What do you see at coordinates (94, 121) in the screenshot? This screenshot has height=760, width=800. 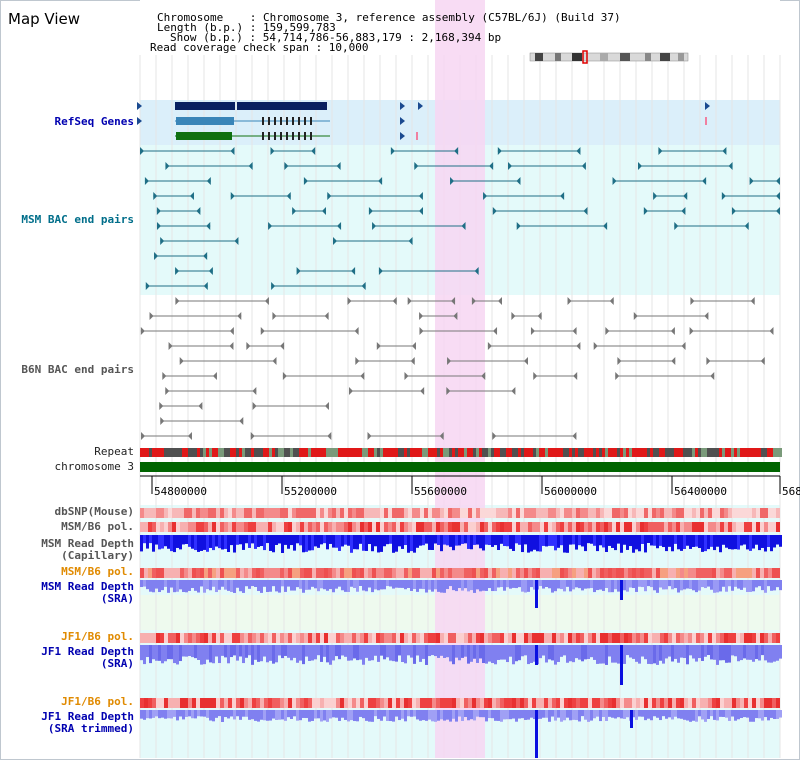 I see `track-label-refseq: RefSeq Genes` at bounding box center [94, 121].